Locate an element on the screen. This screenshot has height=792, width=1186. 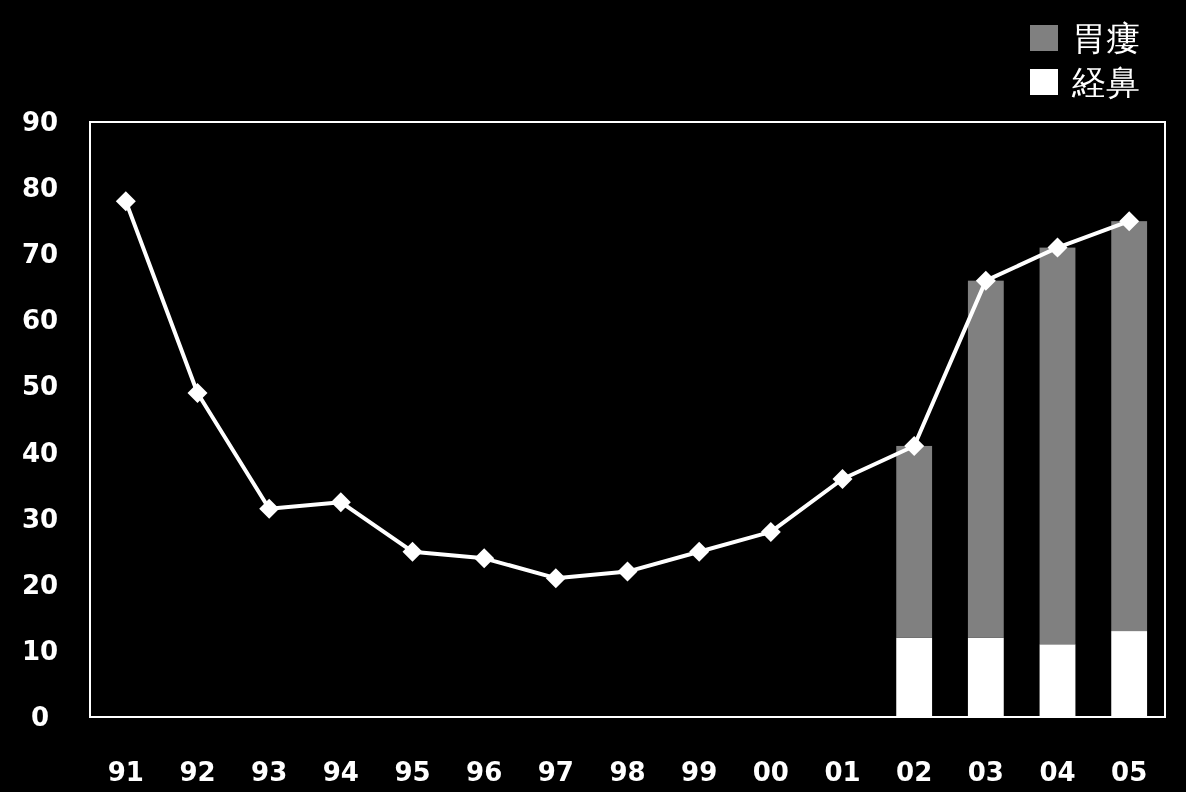
x-tick-label: 93 is located at coordinates (269, 772).